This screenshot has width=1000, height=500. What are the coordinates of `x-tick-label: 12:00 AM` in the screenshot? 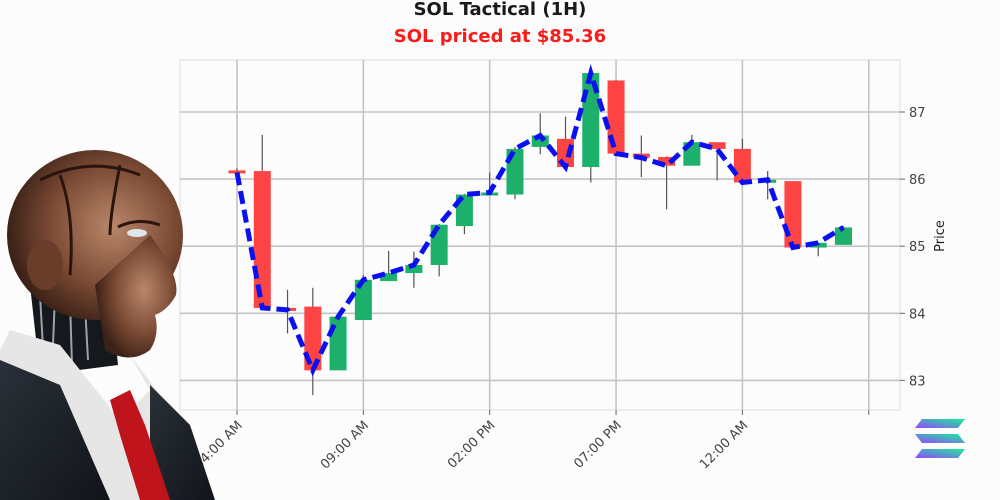 It's located at (724, 445).